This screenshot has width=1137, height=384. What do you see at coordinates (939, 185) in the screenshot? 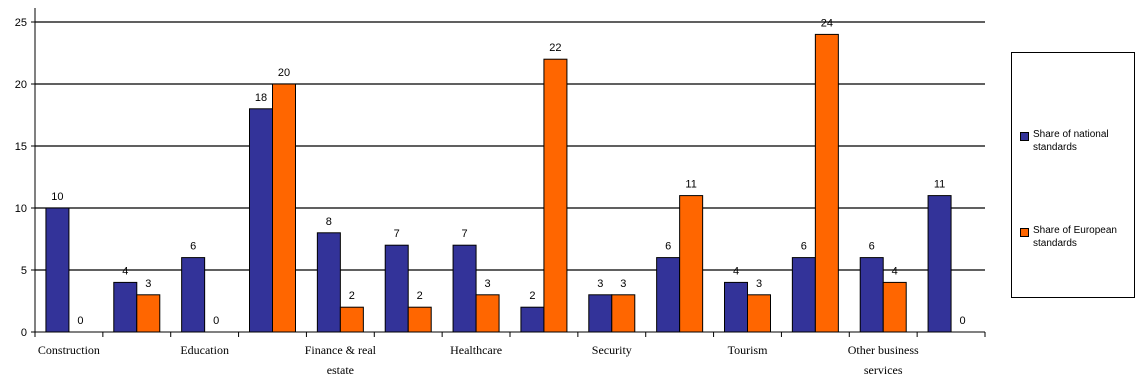
I see `data-label-national-13: 11` at bounding box center [939, 185].